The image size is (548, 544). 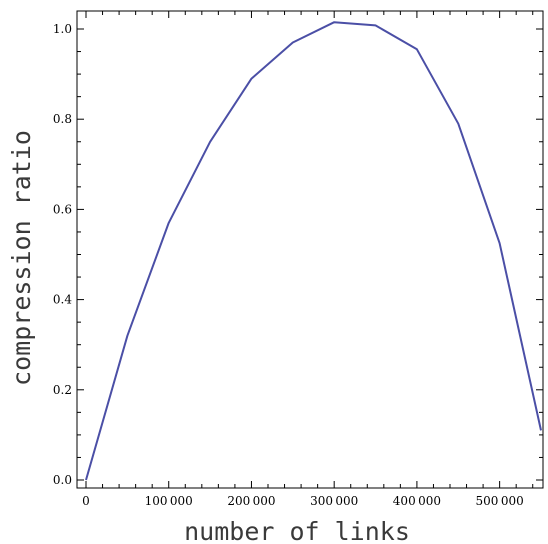 I want to click on y-tick-label: 0.6, so click(x=62, y=209).